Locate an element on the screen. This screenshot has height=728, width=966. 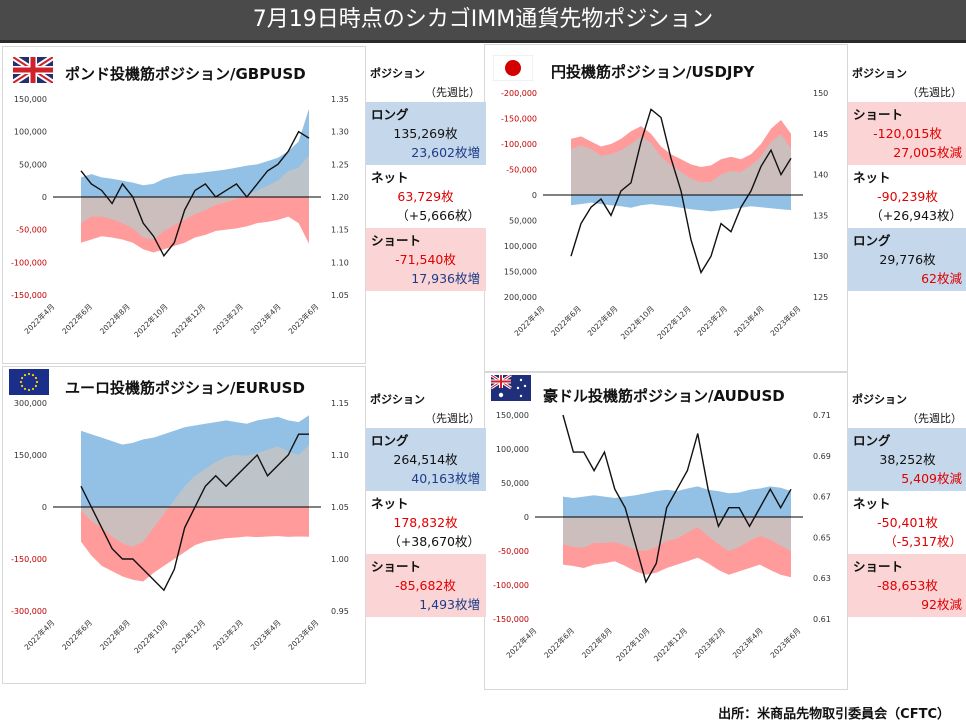
y2-tick-label: 1.20 is located at coordinates (340, 197).